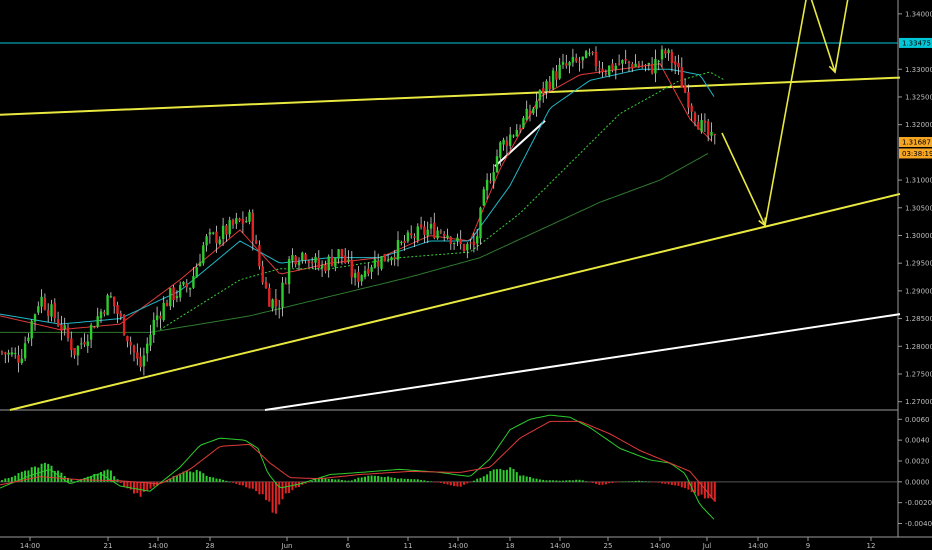 This screenshot has height=550, width=932. I want to click on price-tick-label: 1.27000, so click(918, 402).